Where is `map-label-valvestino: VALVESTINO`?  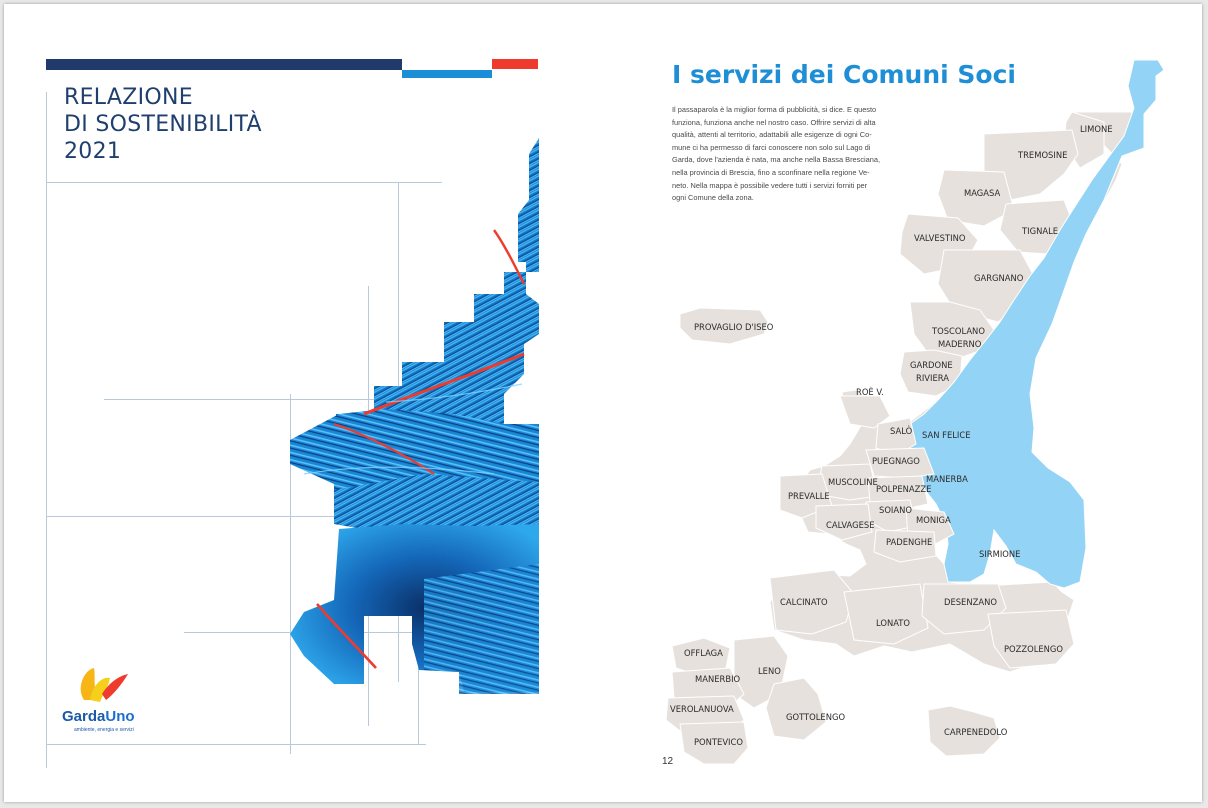
map-label-valvestino: VALVESTINO is located at coordinates (940, 238).